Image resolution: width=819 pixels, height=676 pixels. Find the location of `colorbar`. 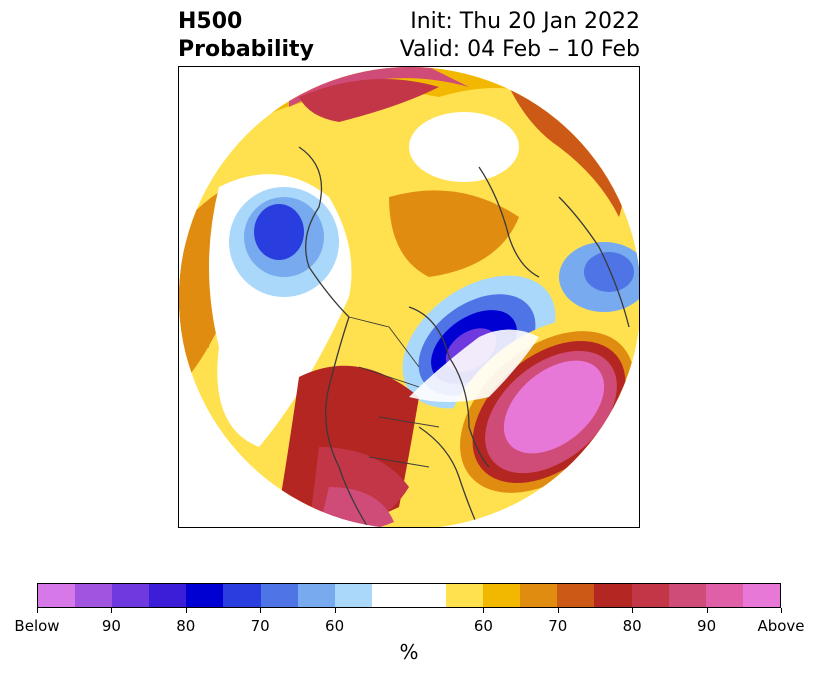

colorbar is located at coordinates (409, 595).